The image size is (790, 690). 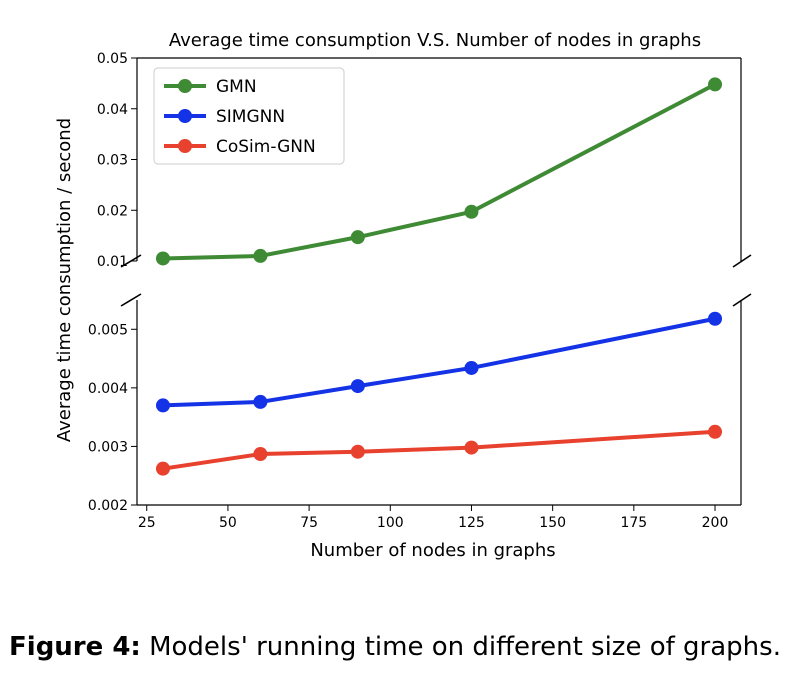 I want to click on xtick-label: 25, so click(x=147, y=523).